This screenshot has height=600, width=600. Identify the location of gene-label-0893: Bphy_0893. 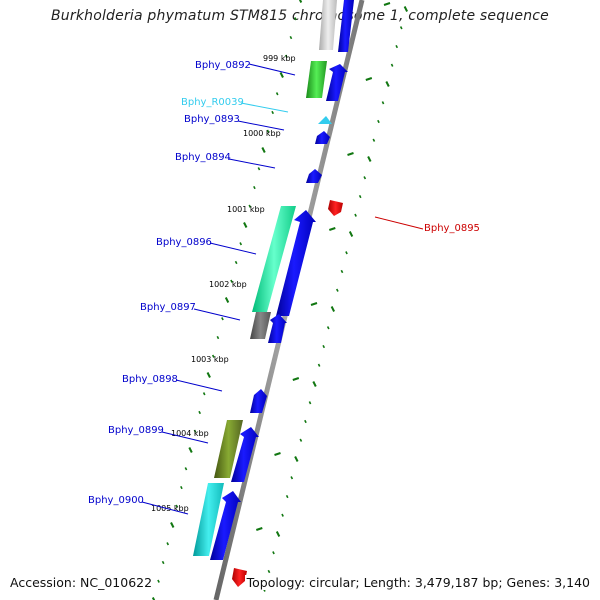
(212, 119).